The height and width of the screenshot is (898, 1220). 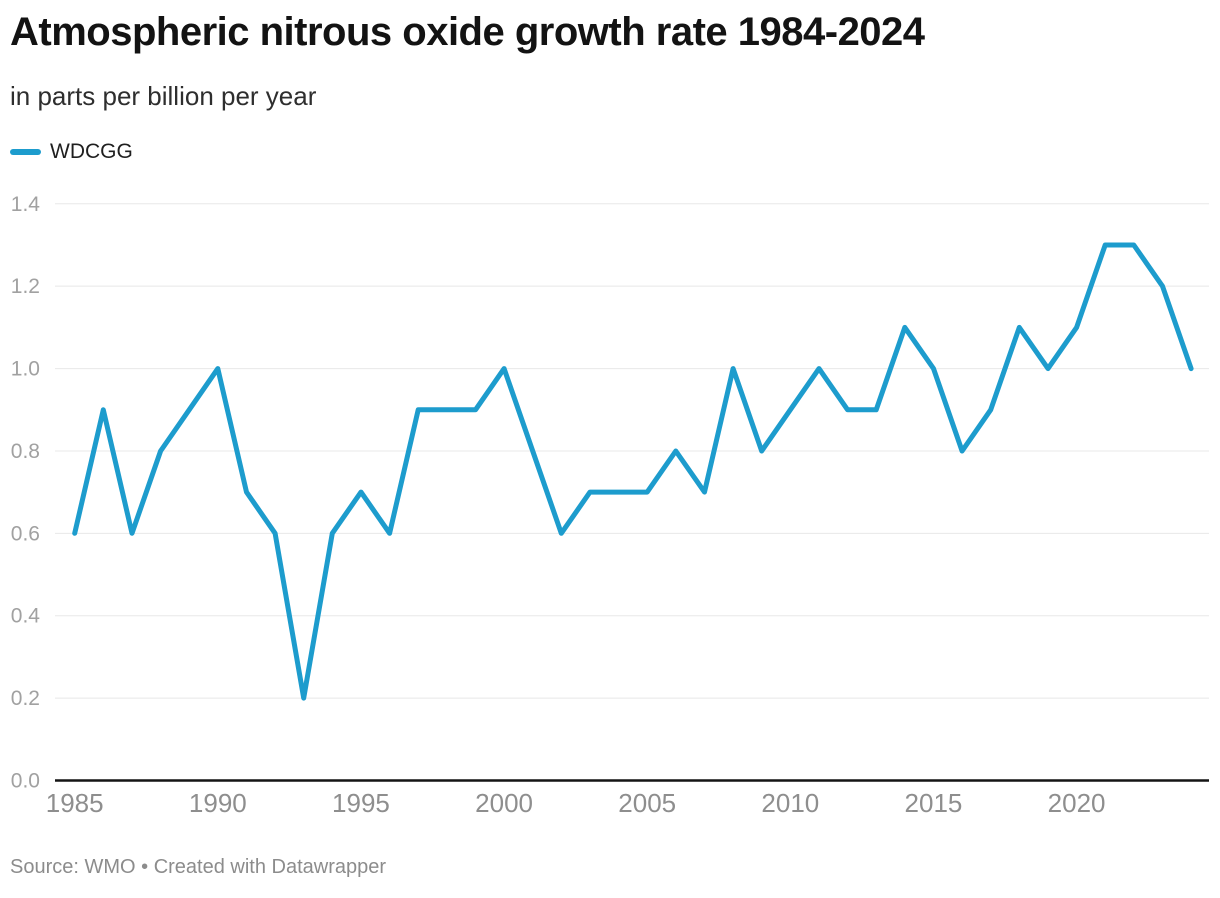 What do you see at coordinates (26, 616) in the screenshot?
I see `y-axis-tick-label: 0.4` at bounding box center [26, 616].